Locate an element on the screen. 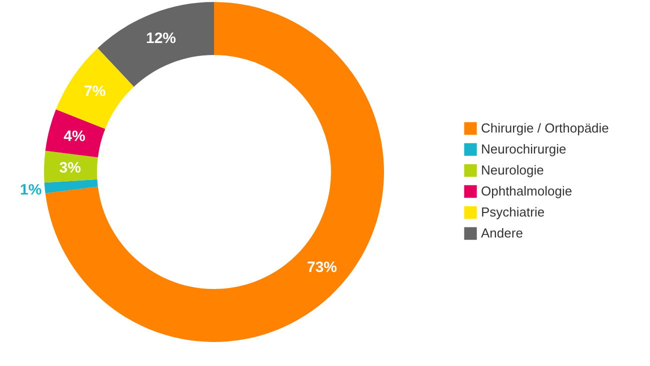  data-label: 4% is located at coordinates (75, 137).